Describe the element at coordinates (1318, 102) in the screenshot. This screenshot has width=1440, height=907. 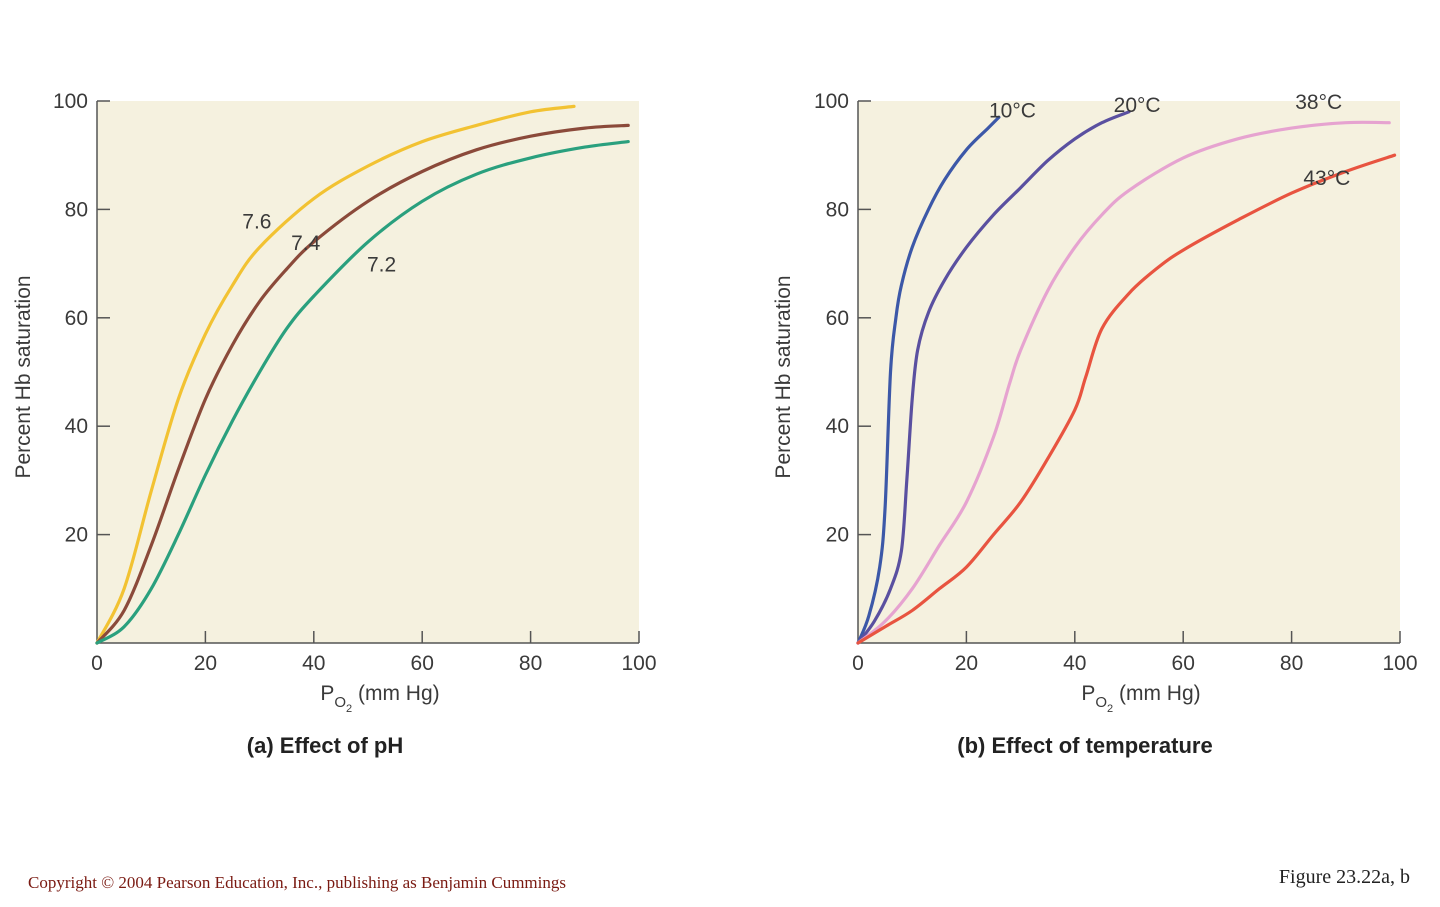
I see `panel-b-curve-label: 38°C` at that location.